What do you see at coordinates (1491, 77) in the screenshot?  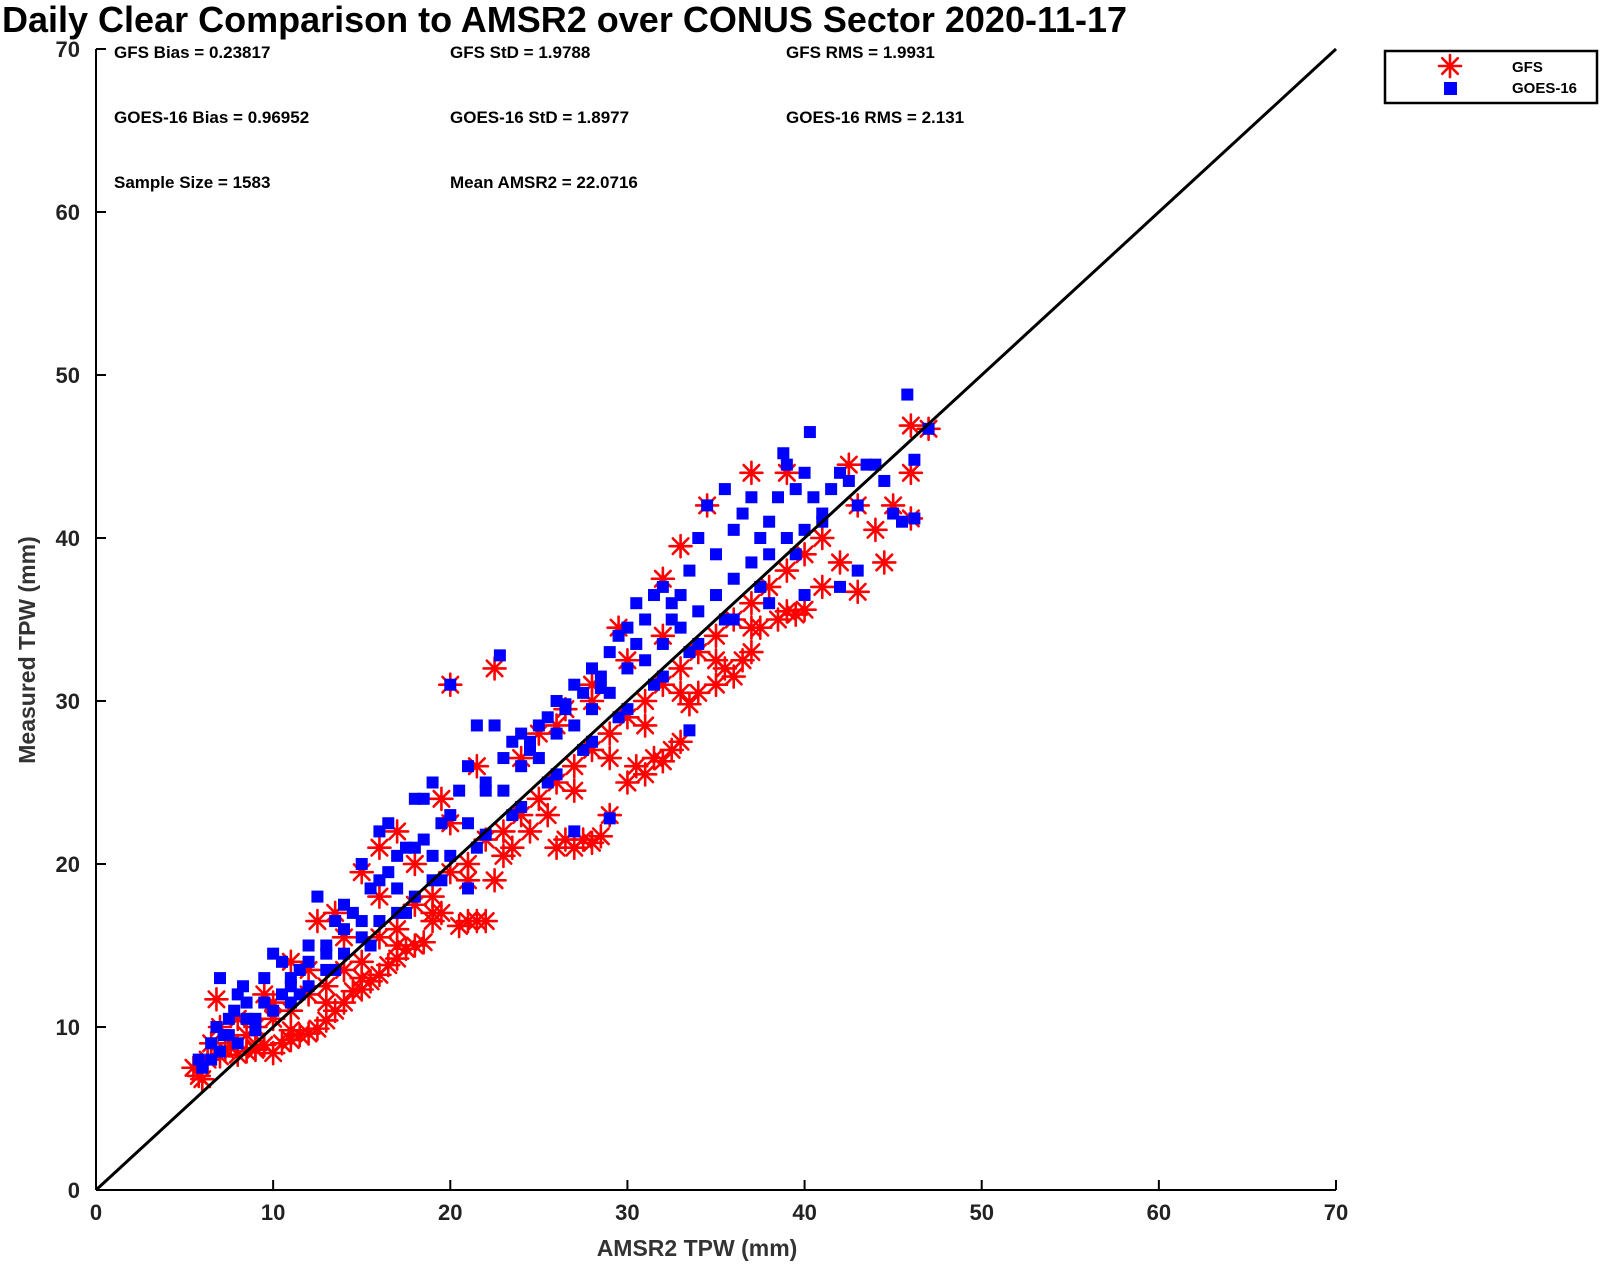 I see `legend: GFS GOES-16` at bounding box center [1491, 77].